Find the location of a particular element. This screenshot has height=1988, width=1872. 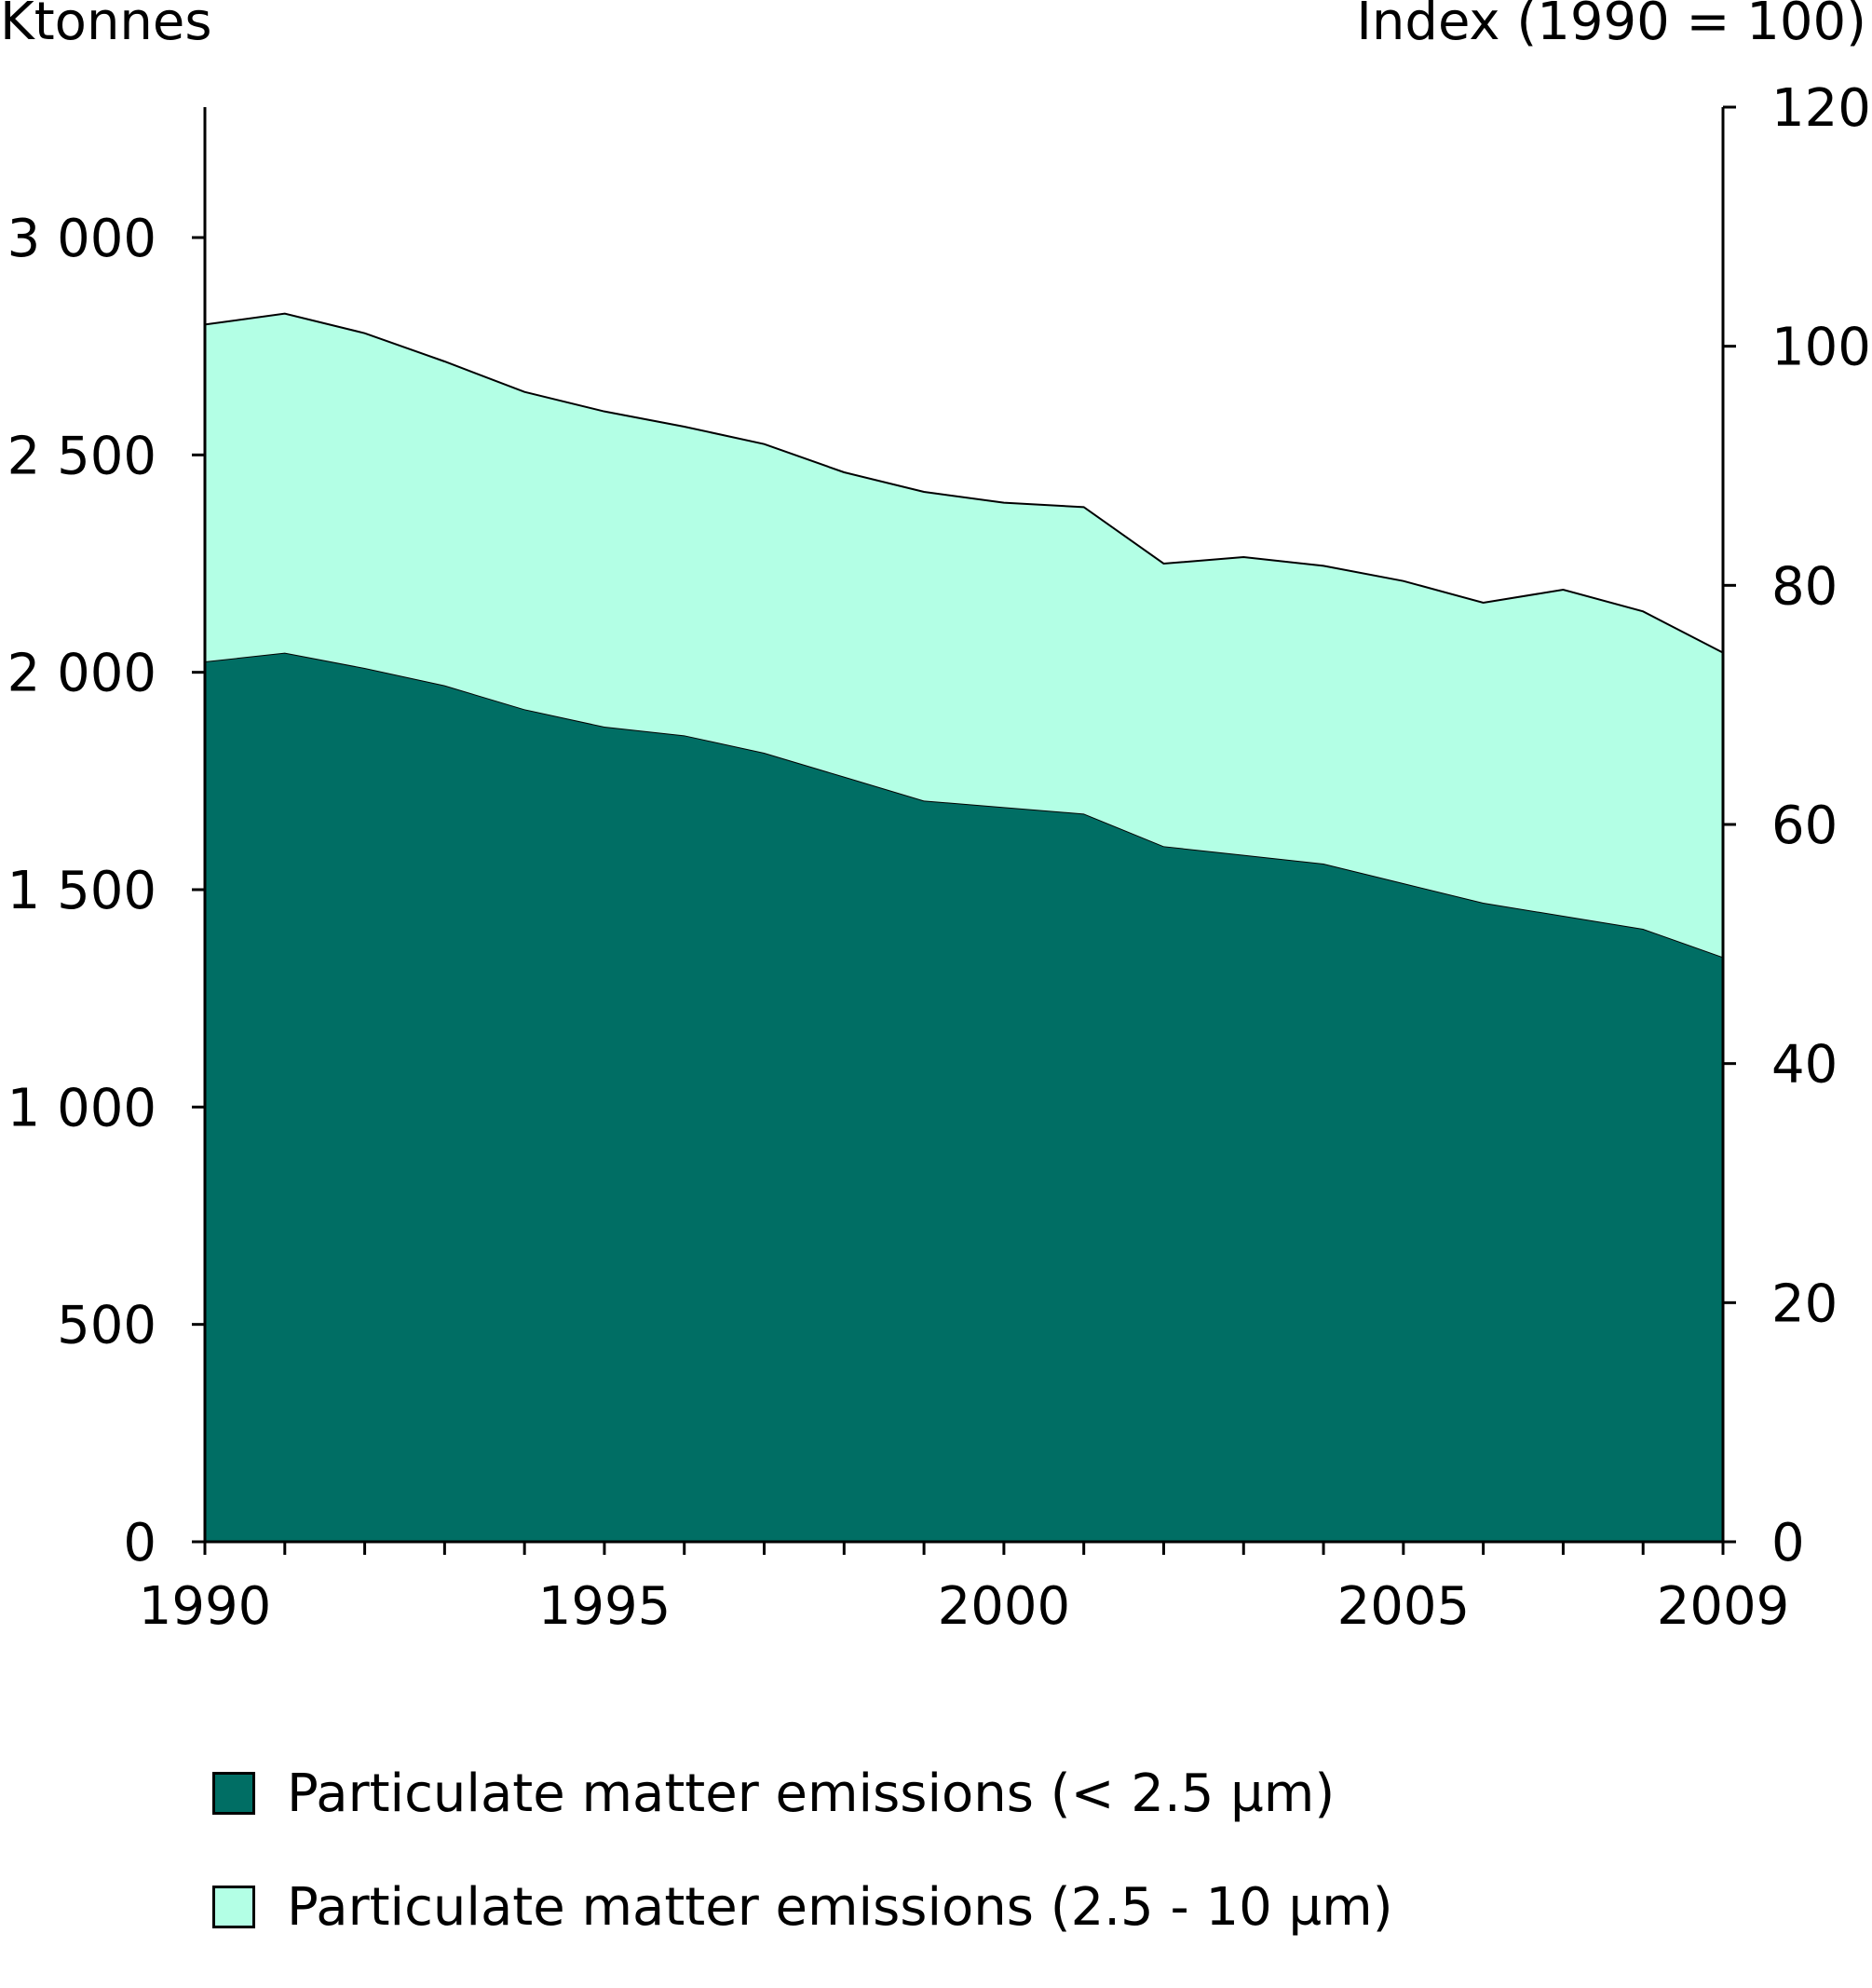

left-y-tick-label: 2 000 is located at coordinates (81, 674).